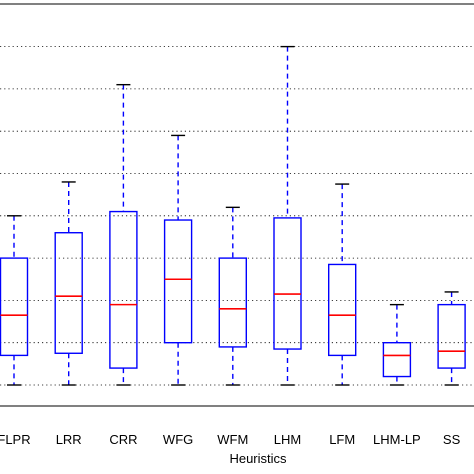  Describe the element at coordinates (452, 439) in the screenshot. I see `x-tick-label: SS` at that location.